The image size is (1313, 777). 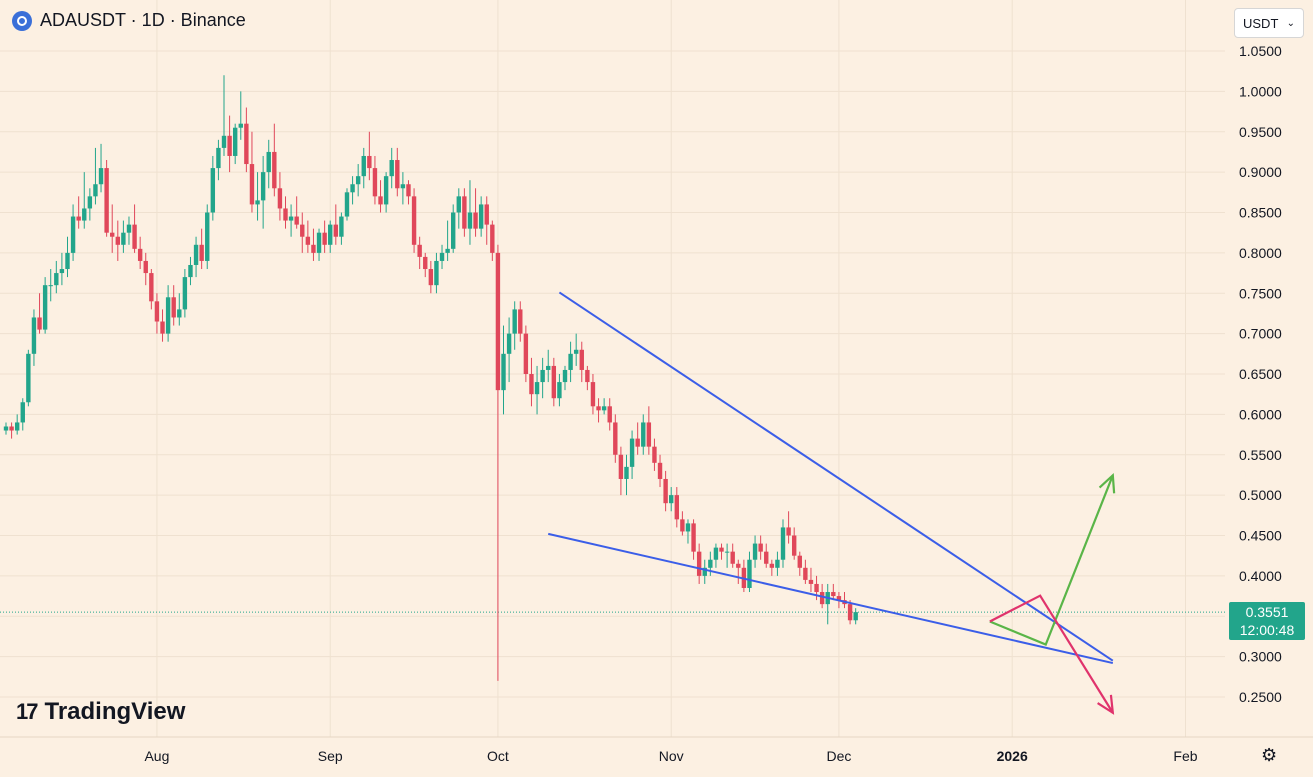 I want to click on price-tick-label: 0.5500, so click(x=1260, y=455).